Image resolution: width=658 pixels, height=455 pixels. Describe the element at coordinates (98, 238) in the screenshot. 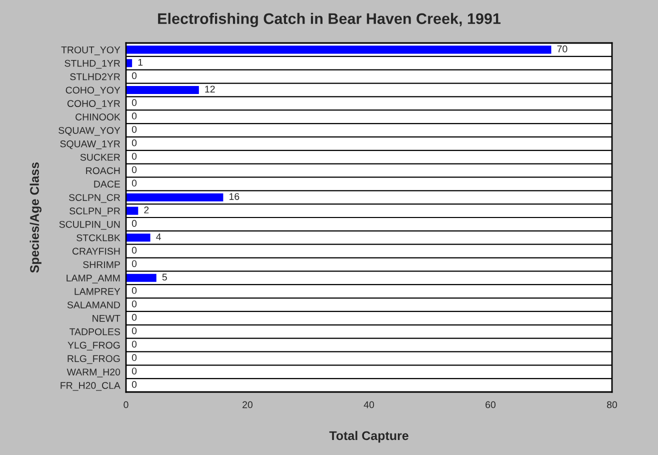

I see `y-tick-label: STCKLBK` at that location.